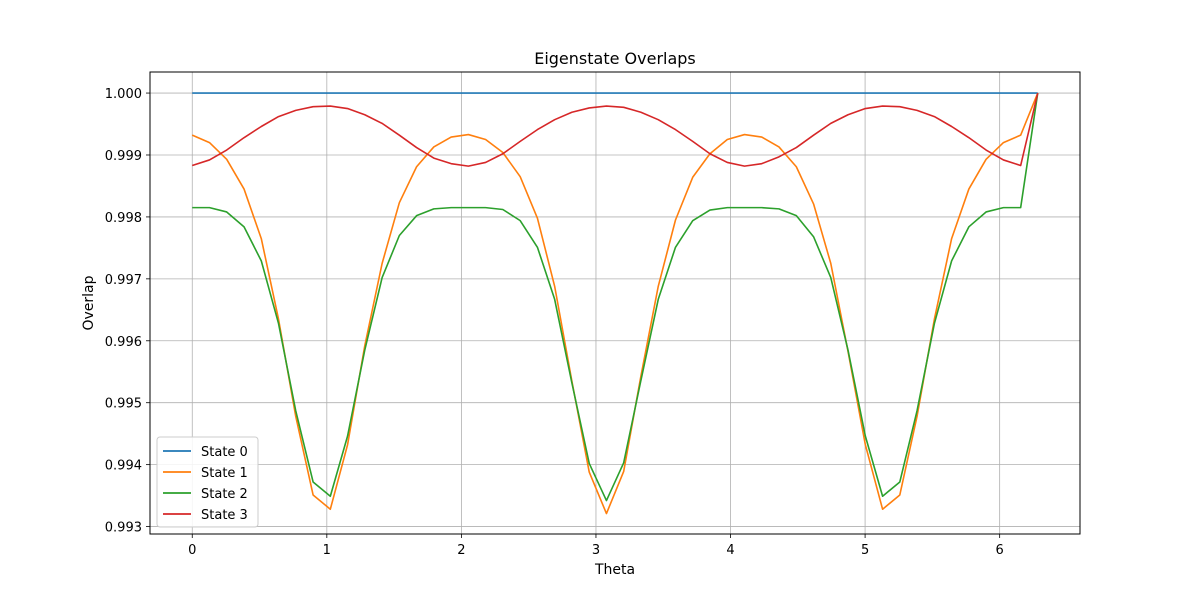 The height and width of the screenshot is (600, 1200). Describe the element at coordinates (224, 494) in the screenshot. I see `legend-label: State 2` at that location.